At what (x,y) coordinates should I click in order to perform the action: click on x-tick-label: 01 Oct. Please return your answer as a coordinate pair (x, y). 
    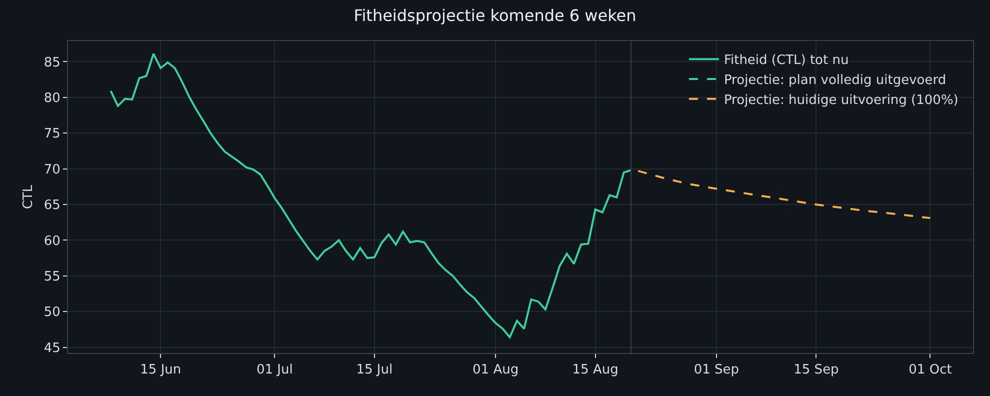
    Looking at the image, I should click on (930, 370).